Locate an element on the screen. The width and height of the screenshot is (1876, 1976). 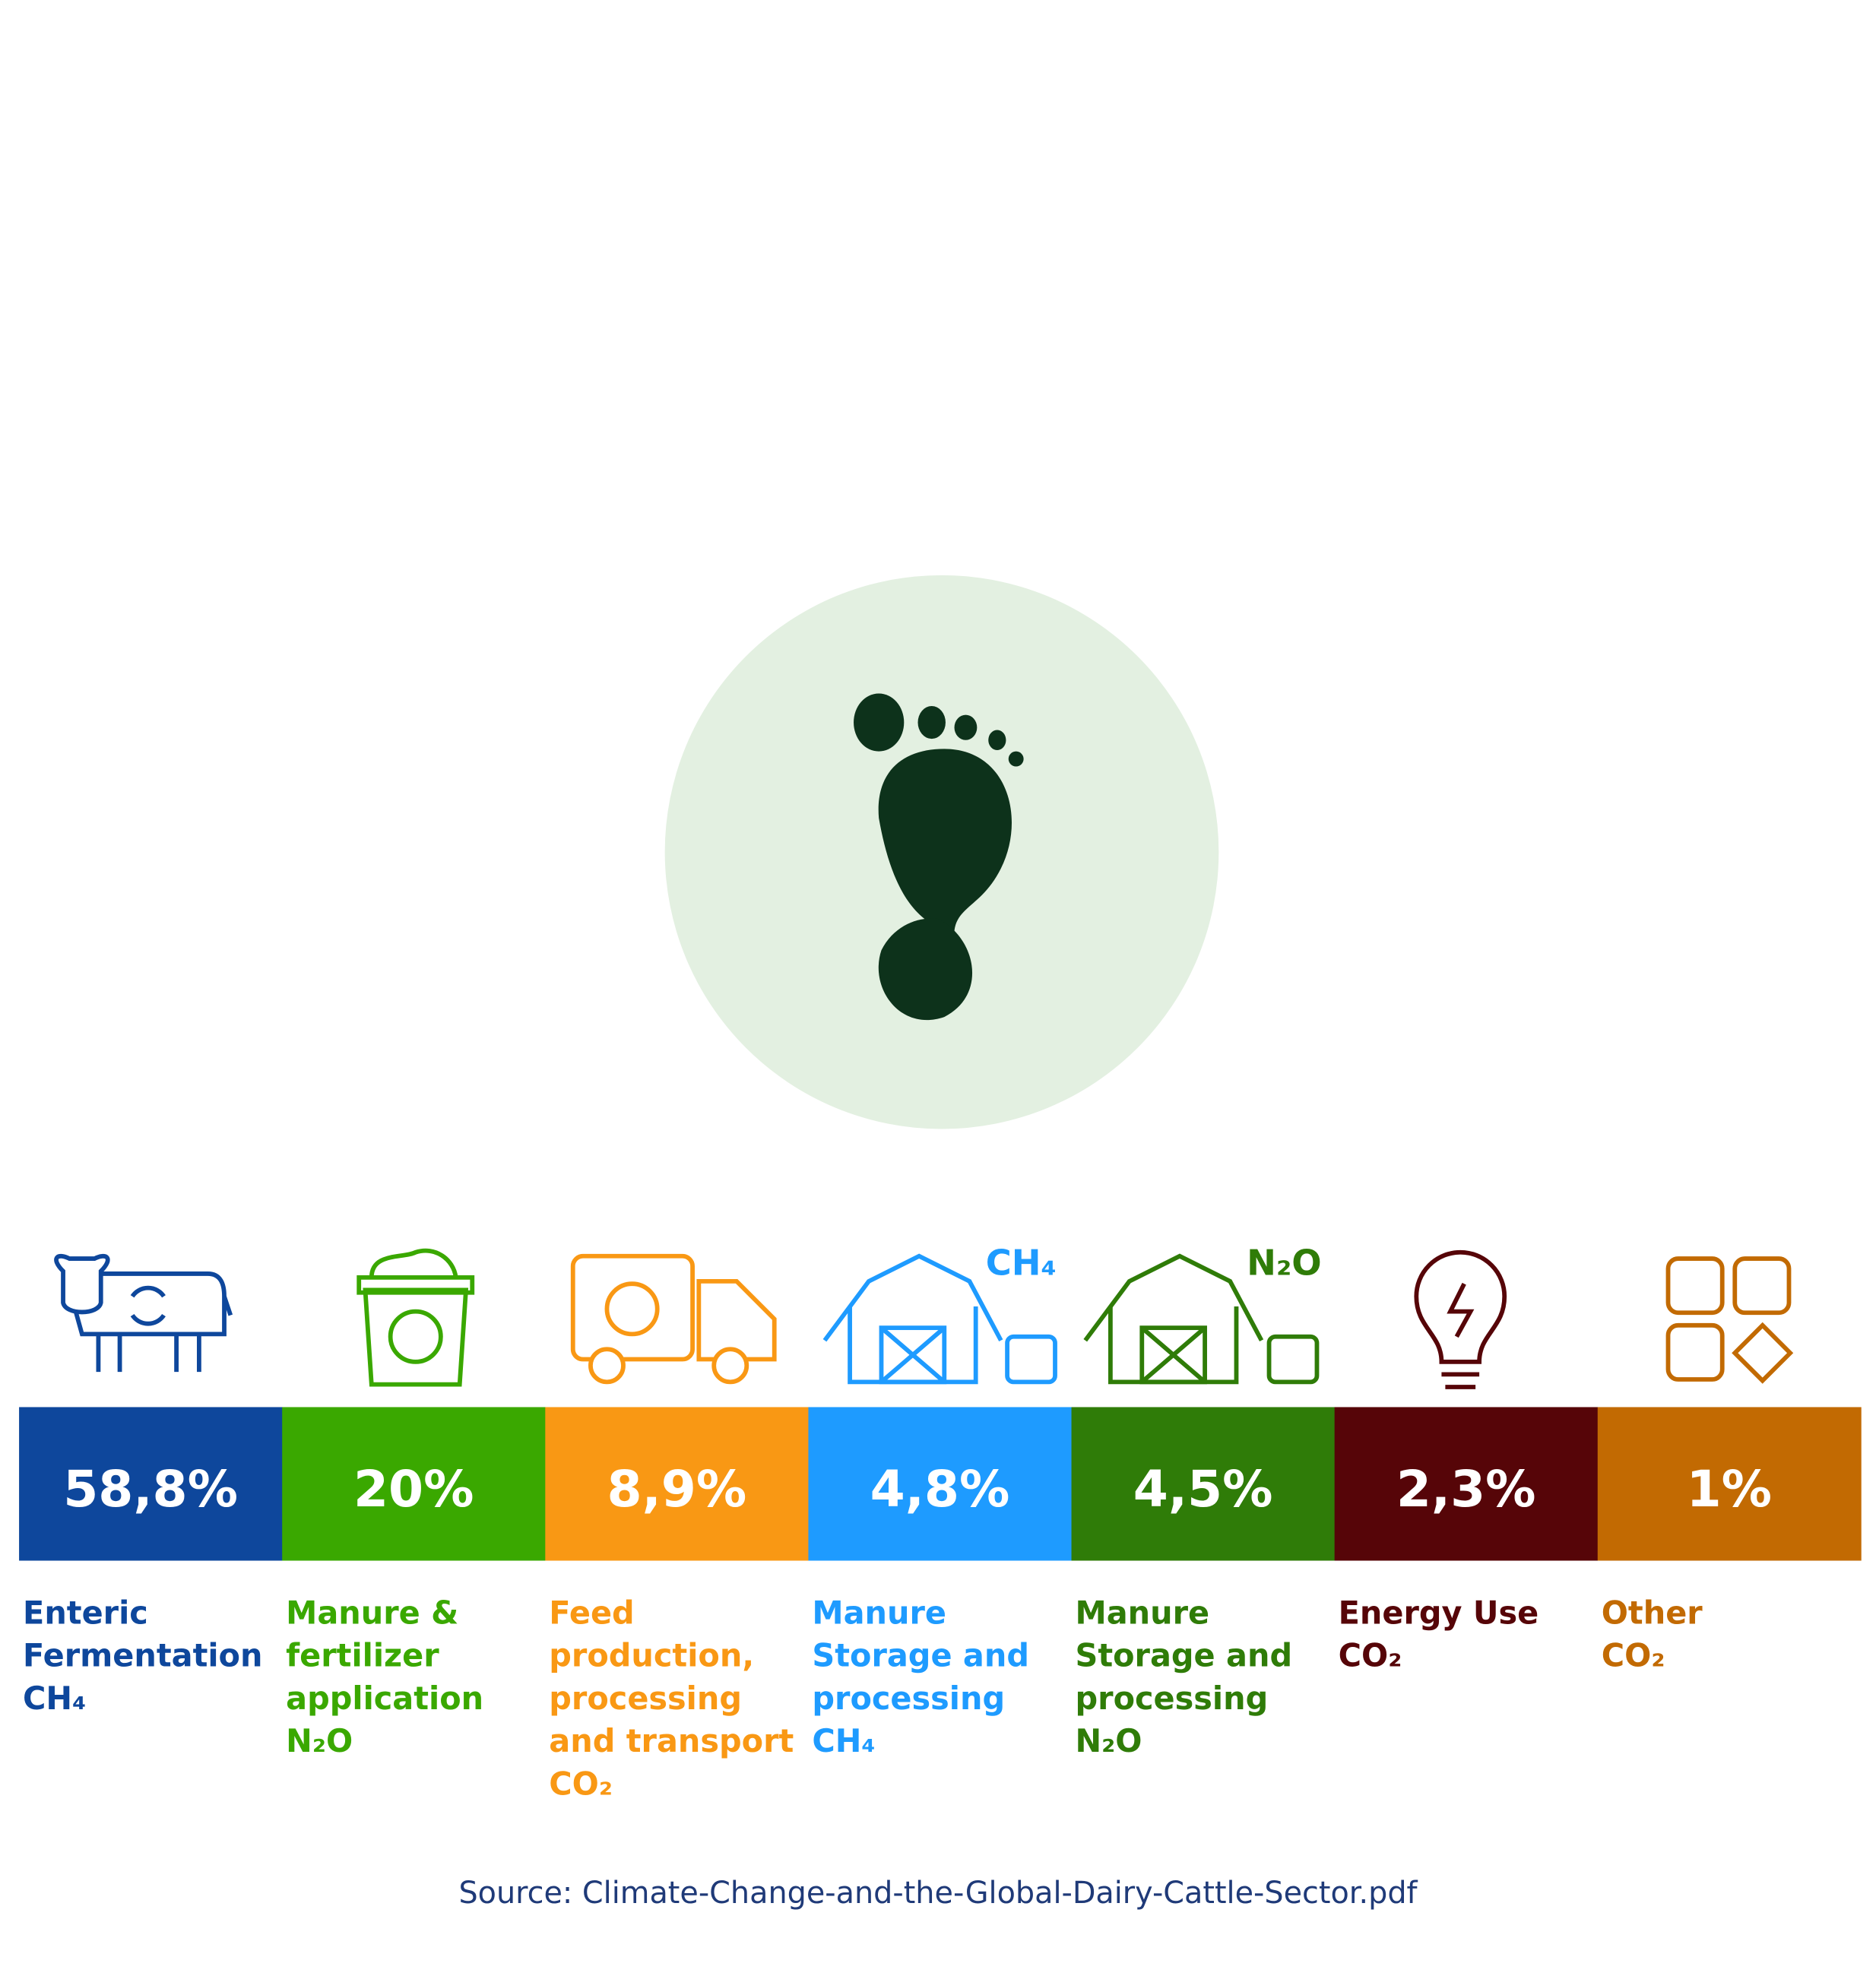
category-block: Manure Storage and processing N₂O is located at coordinates (1210, 1678).